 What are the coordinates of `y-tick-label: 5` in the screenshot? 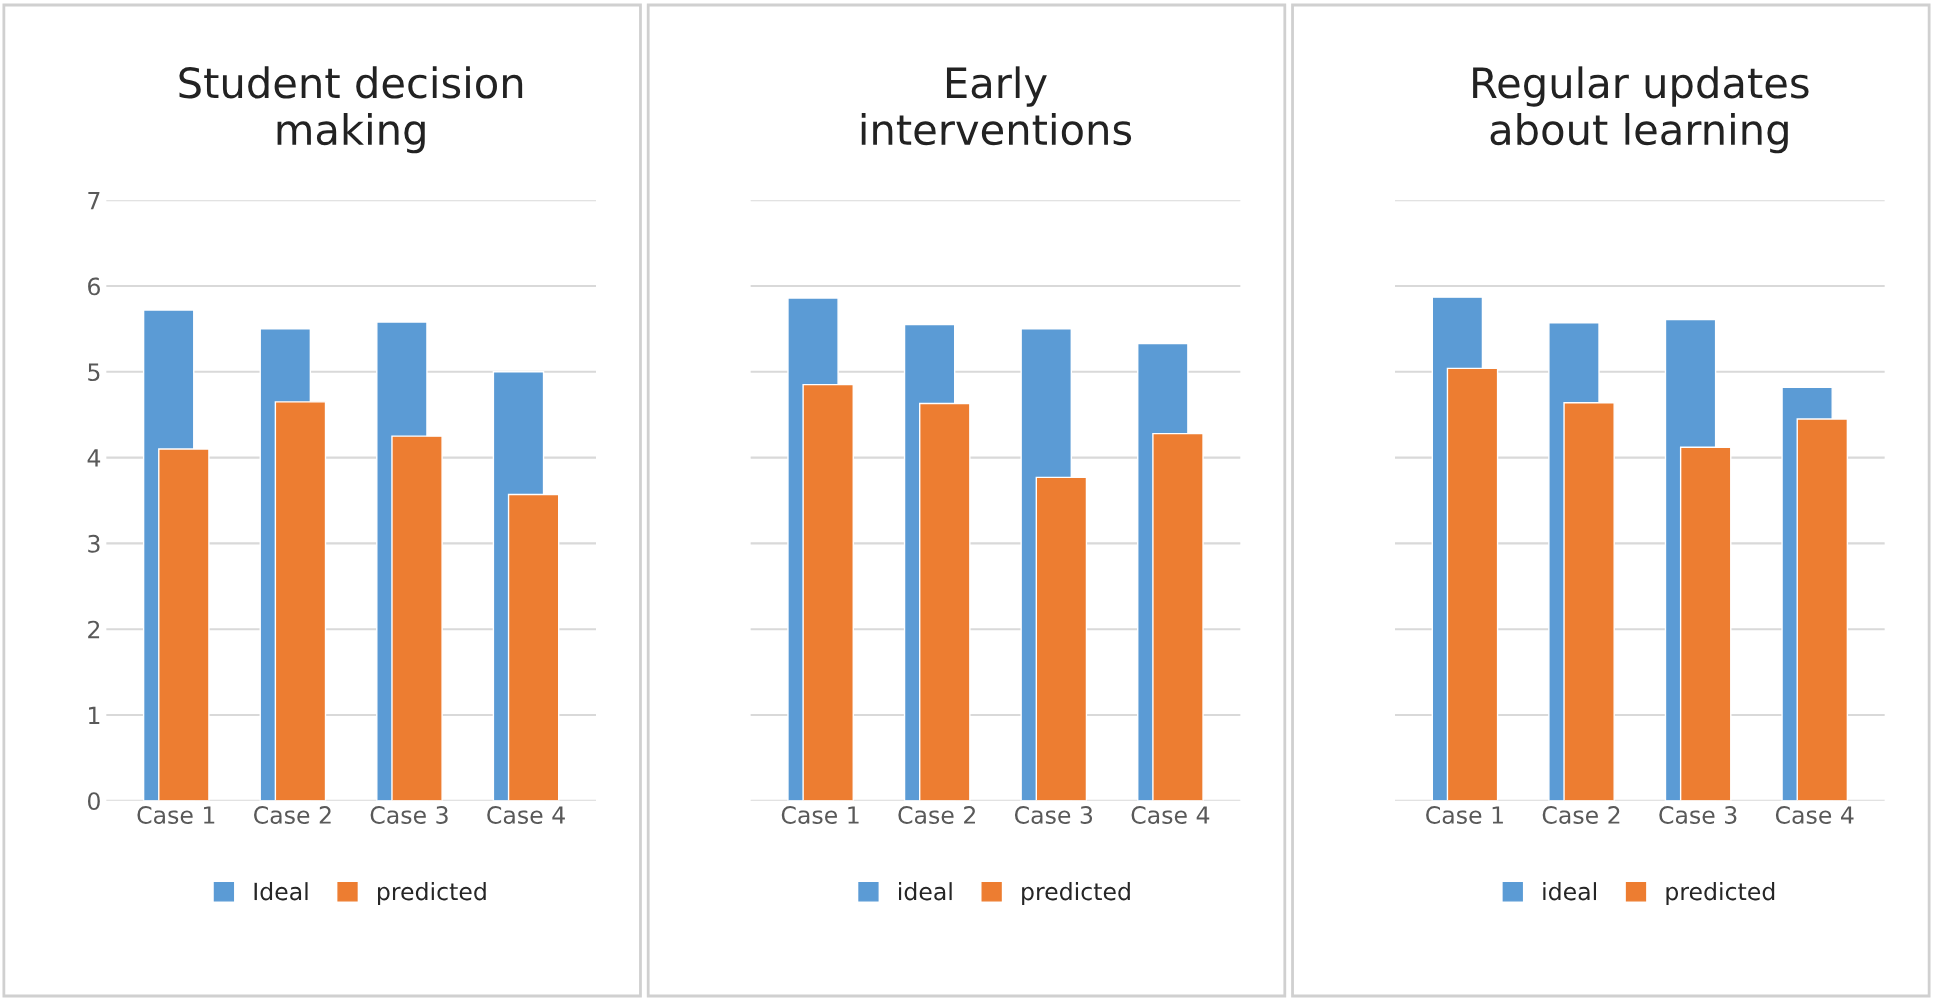 It's located at (94, 372).